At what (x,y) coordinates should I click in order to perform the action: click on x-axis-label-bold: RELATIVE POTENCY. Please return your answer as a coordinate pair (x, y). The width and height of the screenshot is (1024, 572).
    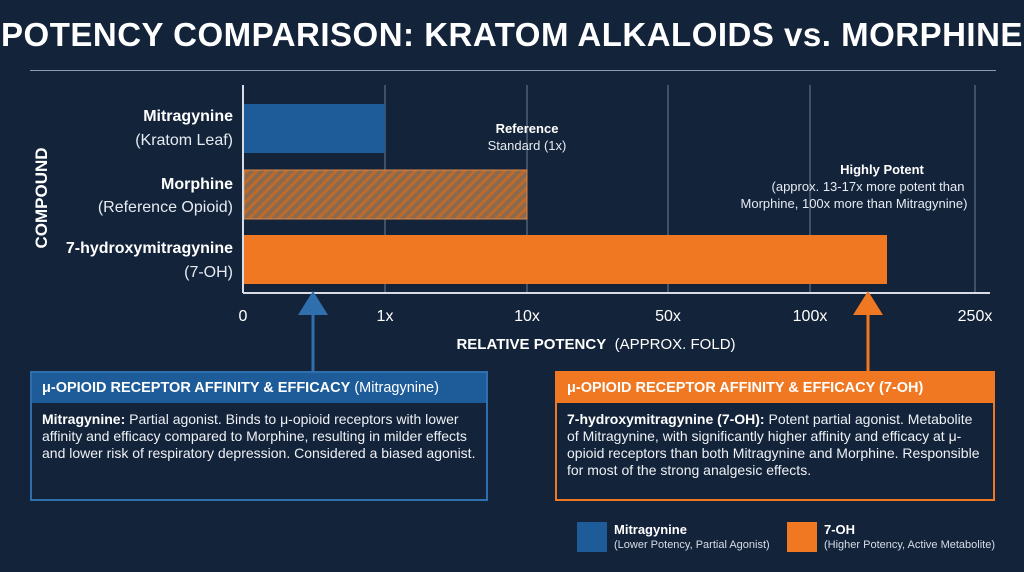
    Looking at the image, I should click on (531, 344).